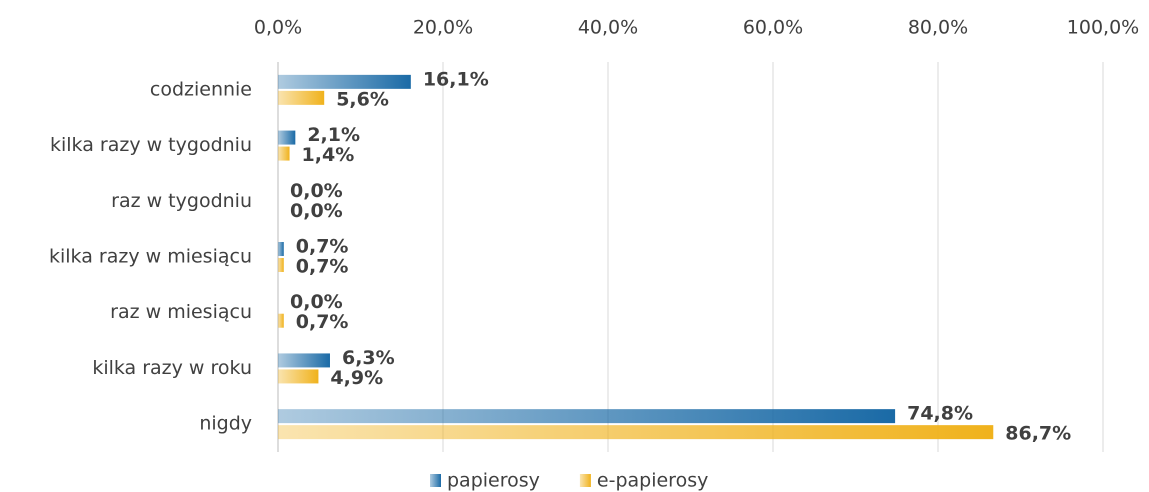 The width and height of the screenshot is (1149, 492). What do you see at coordinates (201, 89) in the screenshot?
I see `y-tick-label: codziennie` at bounding box center [201, 89].